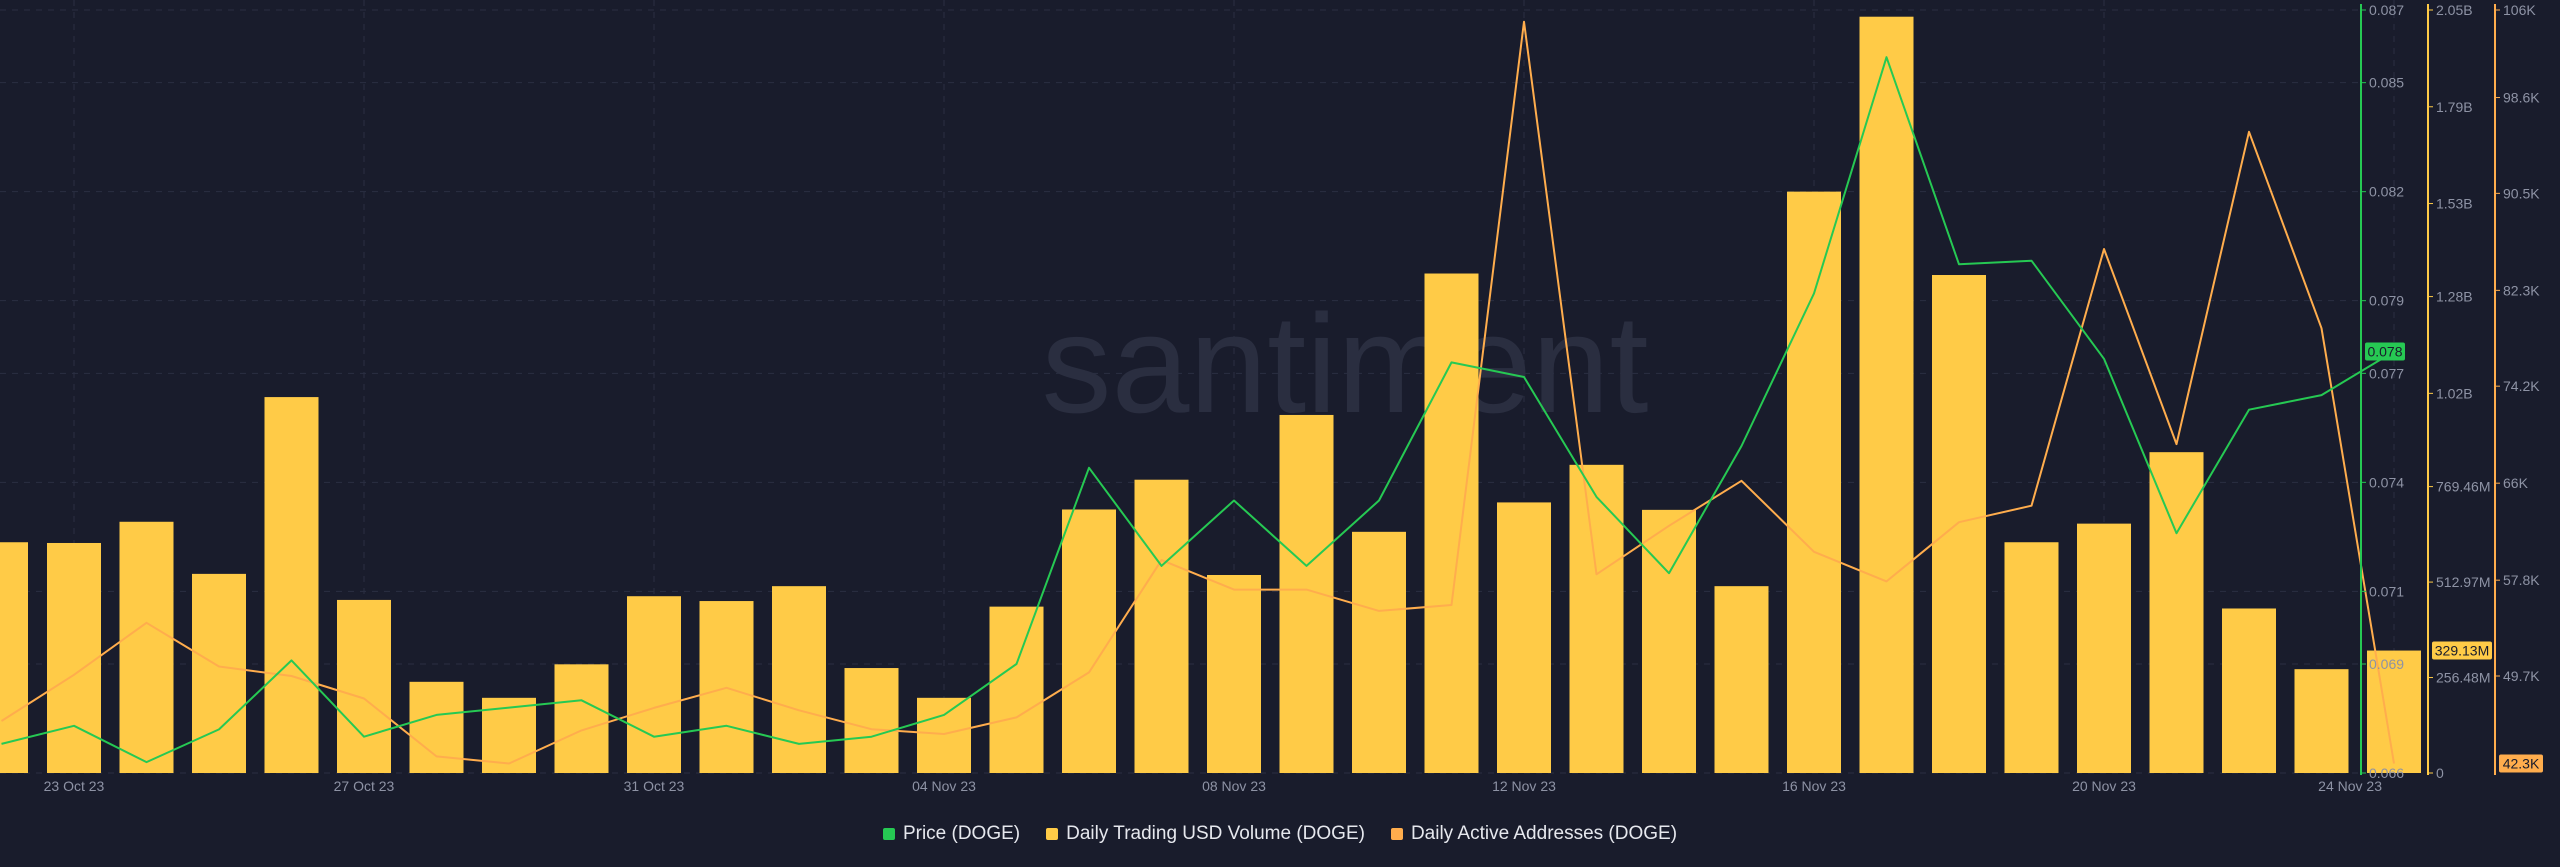  I want to click on x-axis-label: 31 Oct 23, so click(654, 786).